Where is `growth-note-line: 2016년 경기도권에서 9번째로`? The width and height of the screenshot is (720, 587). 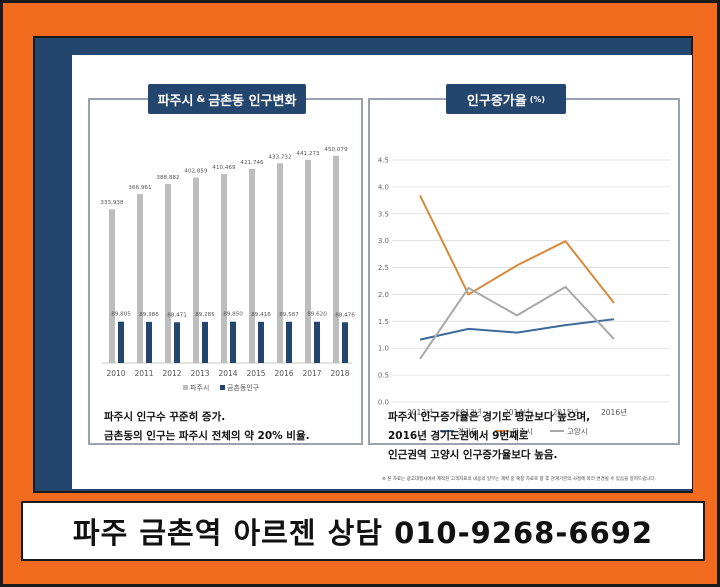
growth-note-line: 2016년 경기도권에서 9번째로 is located at coordinates (458, 436).